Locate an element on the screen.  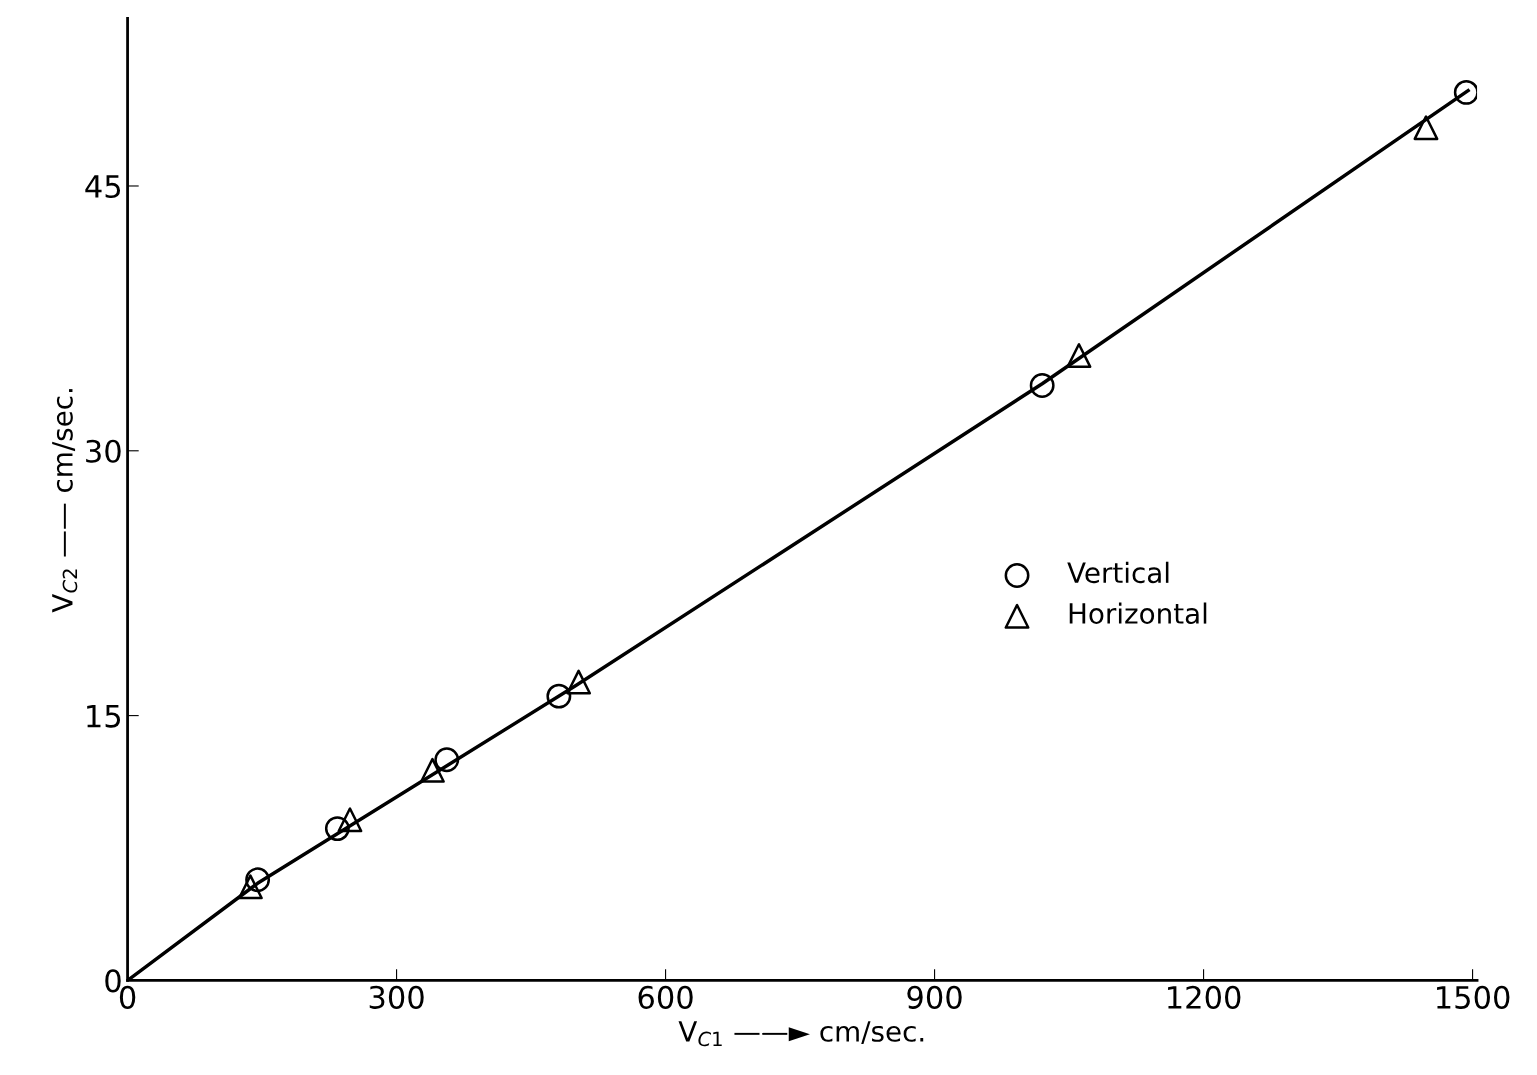
y-tick-label: 0 is located at coordinates (113, 981).